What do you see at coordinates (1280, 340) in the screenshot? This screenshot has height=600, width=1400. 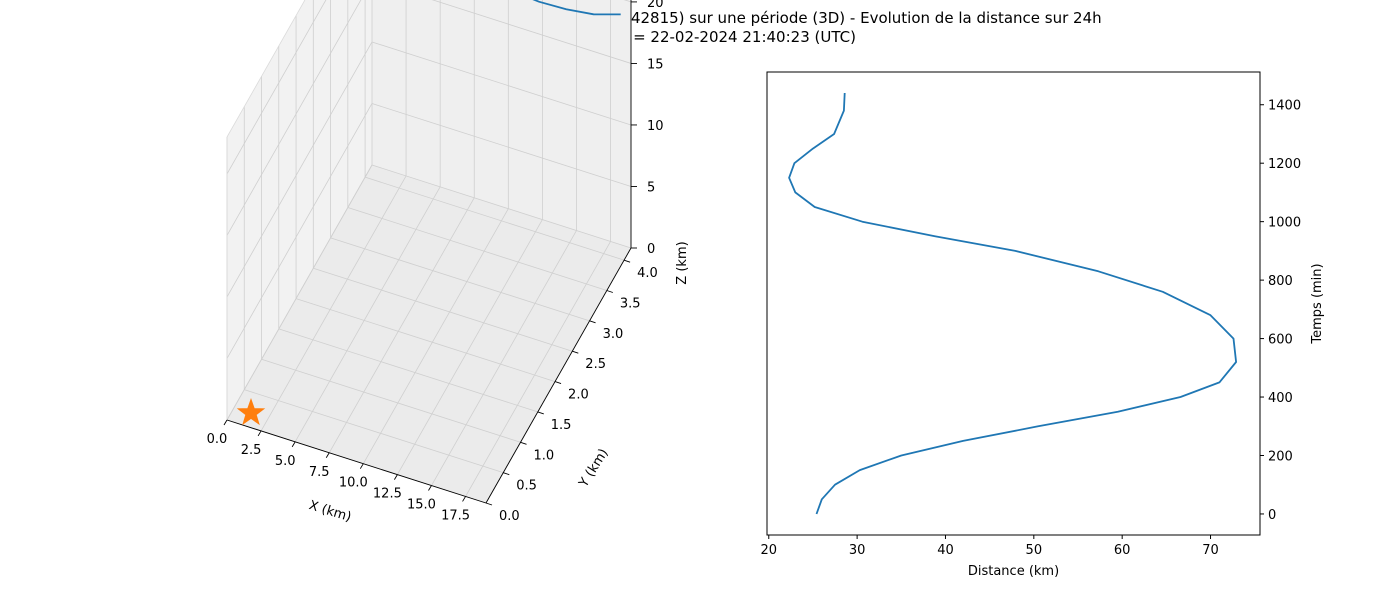 I see `y-tick-label: 600` at bounding box center [1280, 340].